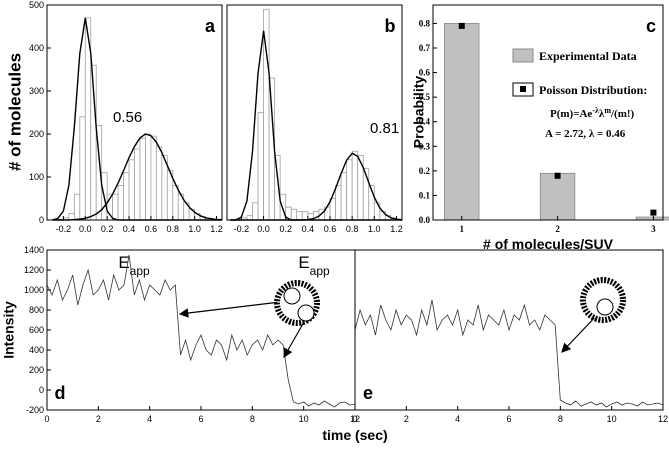 Image resolution: width=669 pixels, height=449 pixels. I want to click on legend-label: Experimental Data, so click(588, 56).